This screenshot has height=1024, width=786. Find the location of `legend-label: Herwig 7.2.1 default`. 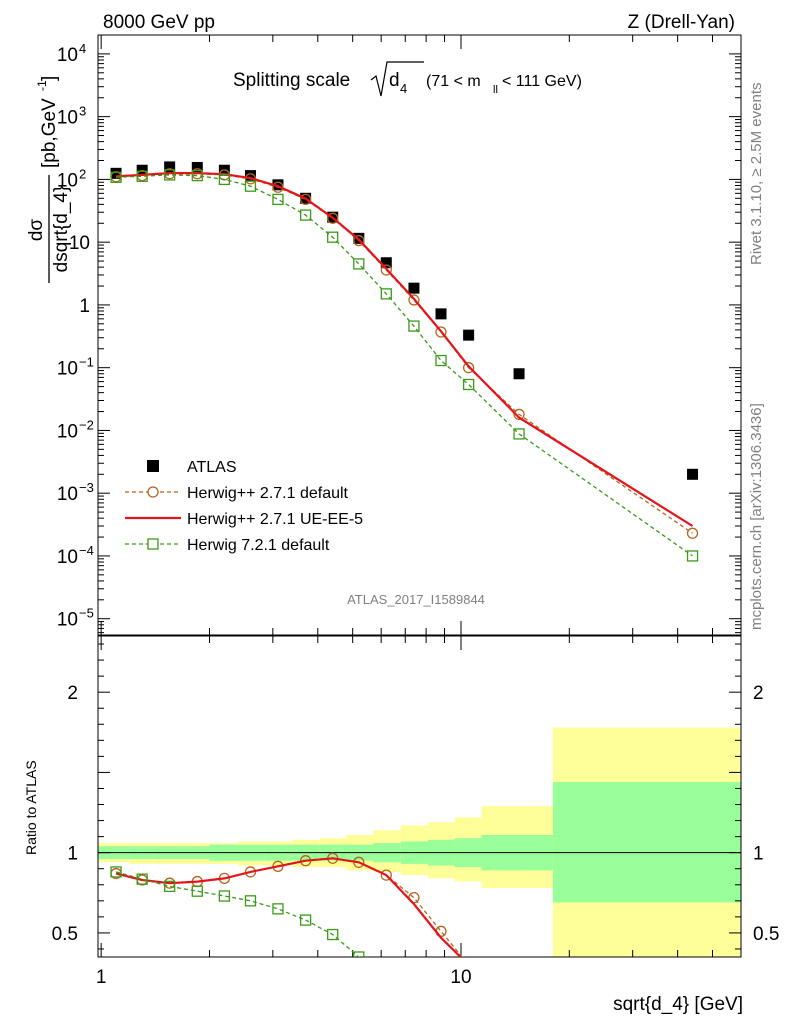

legend-label: Herwig 7.2.1 default is located at coordinates (258, 545).